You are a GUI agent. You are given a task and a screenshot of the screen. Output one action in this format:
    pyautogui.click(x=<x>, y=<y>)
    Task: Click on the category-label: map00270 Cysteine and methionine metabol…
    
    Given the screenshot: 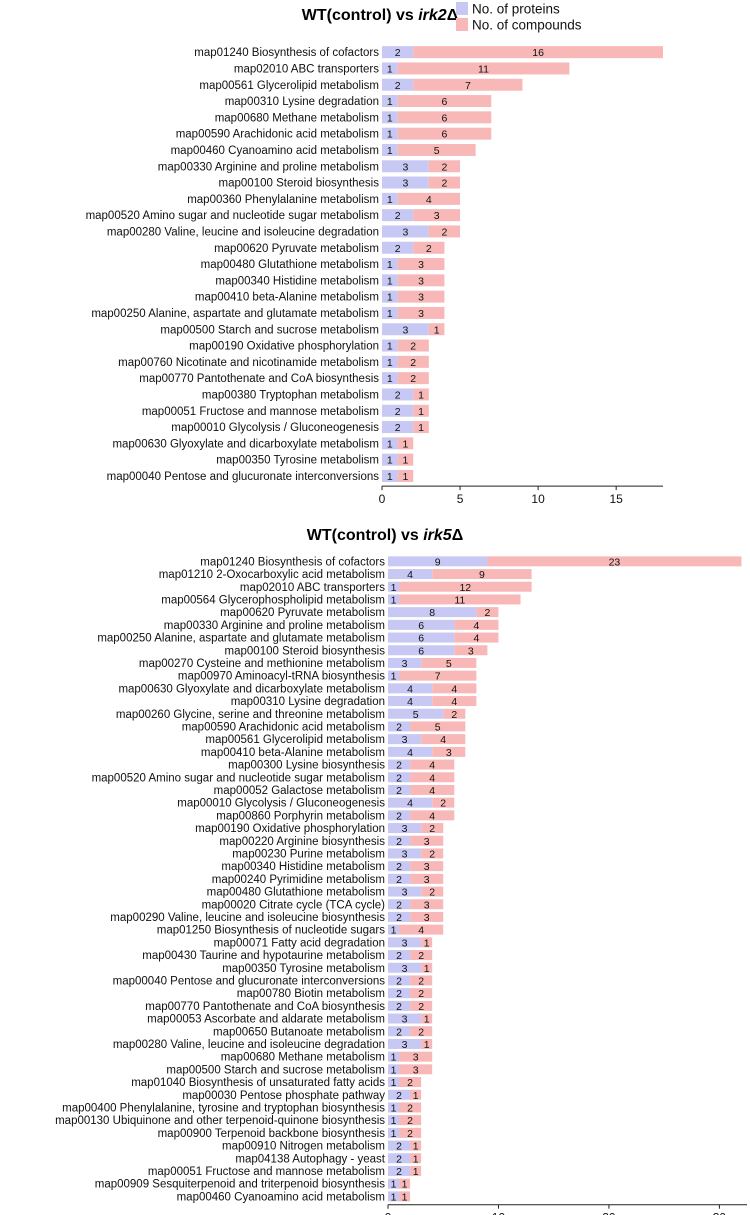 What is the action you would take?
    pyautogui.click(x=262, y=664)
    